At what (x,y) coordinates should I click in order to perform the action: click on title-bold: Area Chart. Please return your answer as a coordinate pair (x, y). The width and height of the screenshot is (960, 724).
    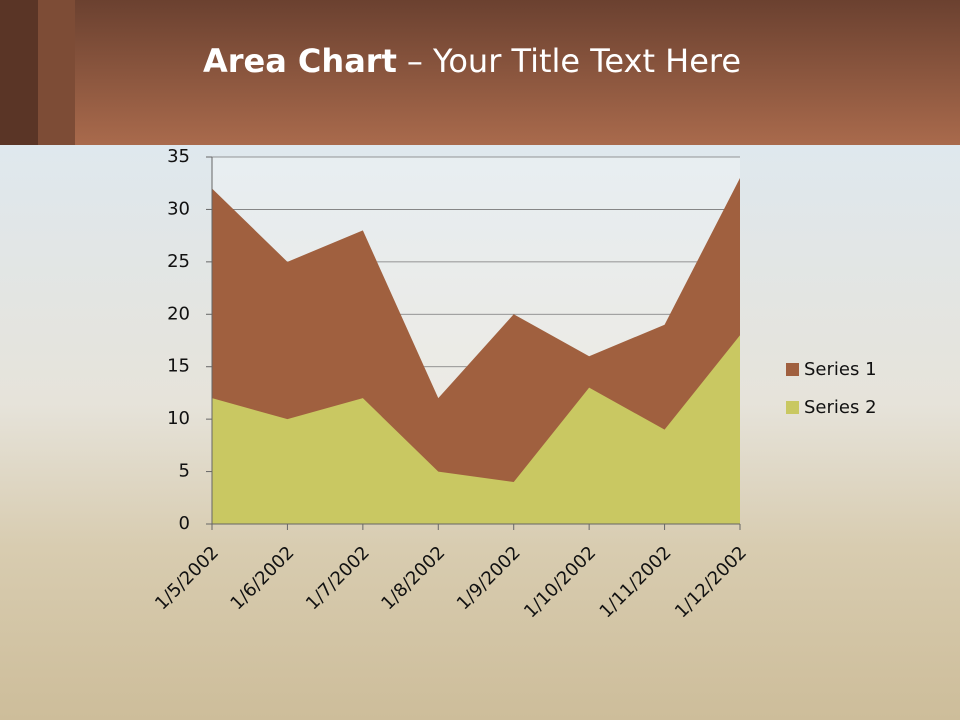
    Looking at the image, I should click on (300, 61).